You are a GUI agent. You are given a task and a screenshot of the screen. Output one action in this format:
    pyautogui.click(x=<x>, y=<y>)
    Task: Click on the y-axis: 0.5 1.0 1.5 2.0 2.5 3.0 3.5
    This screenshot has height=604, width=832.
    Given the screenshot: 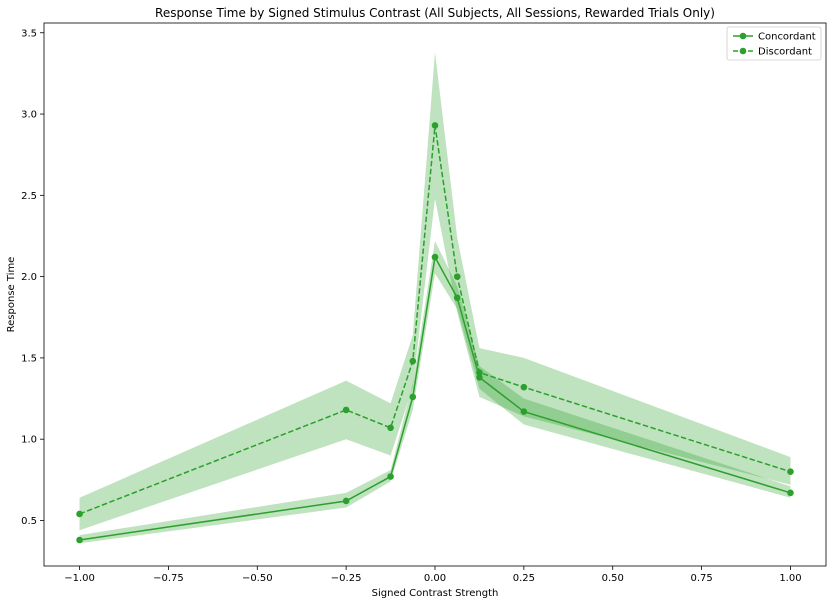 What is the action you would take?
    pyautogui.click(x=32, y=277)
    